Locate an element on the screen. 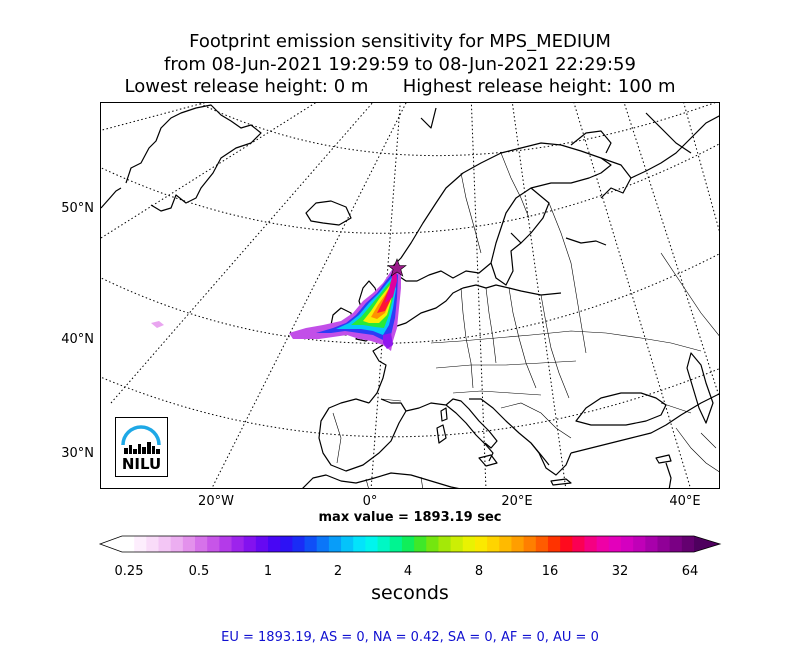 The height and width of the screenshot is (650, 800). colorbar is located at coordinates (410, 544).